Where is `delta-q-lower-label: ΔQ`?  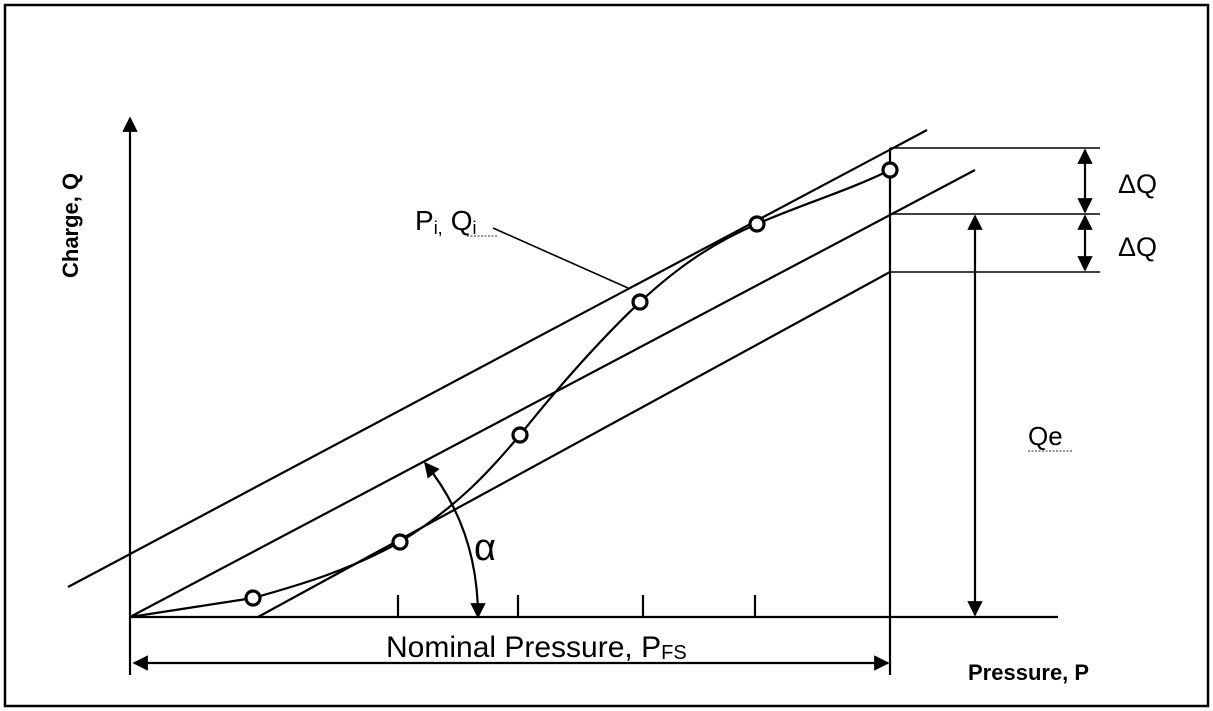 delta-q-lower-label: ΔQ is located at coordinates (1137, 247).